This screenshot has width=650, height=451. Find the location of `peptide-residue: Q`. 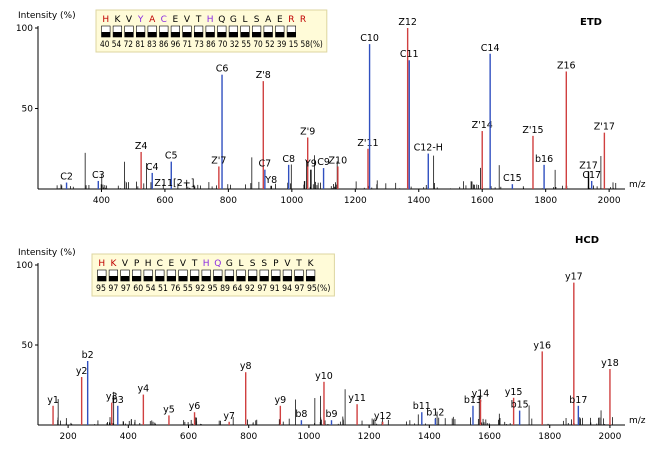

peptide-residue: Q is located at coordinates (217, 264).